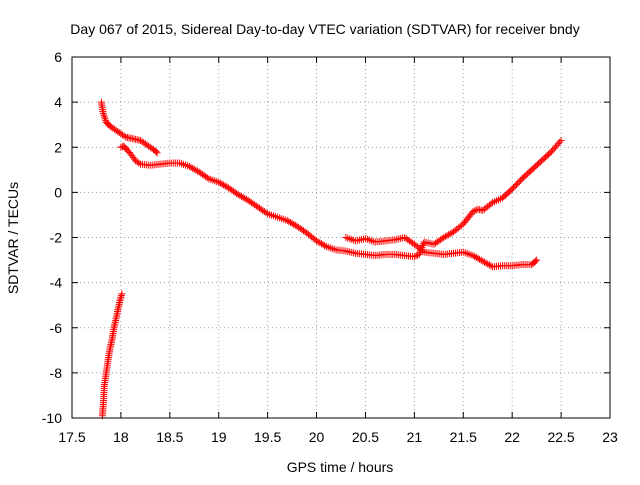 Image resolution: width=640 pixels, height=485 pixels. I want to click on x-tick-label: 18.5, so click(169, 437).